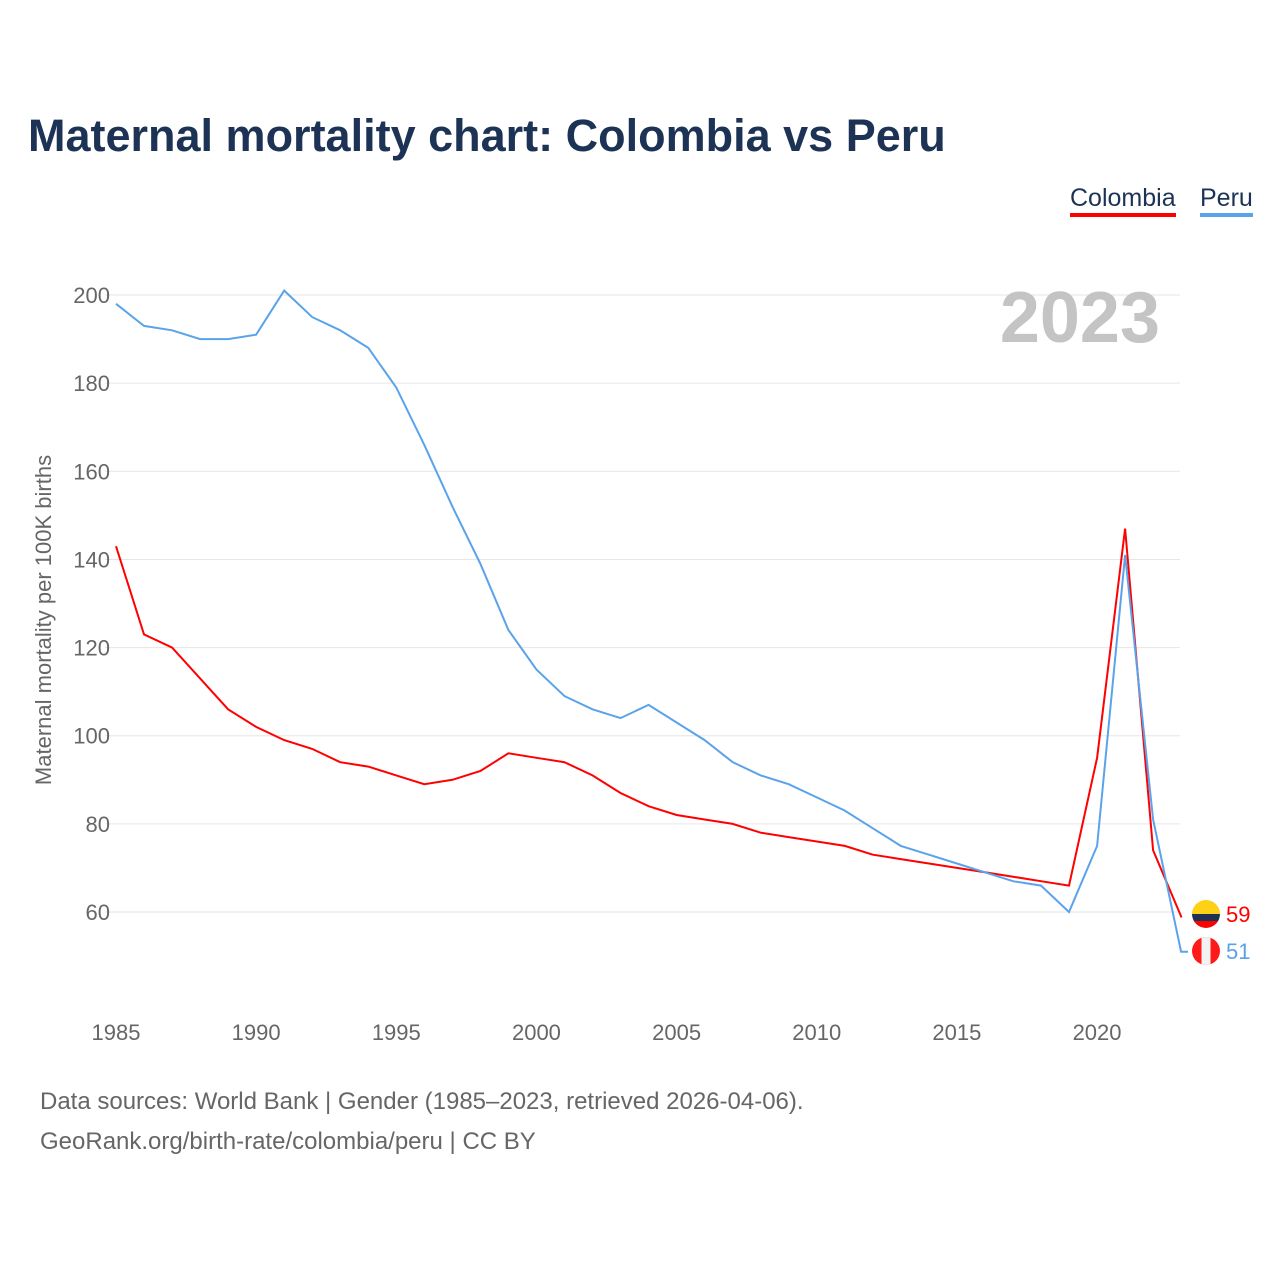 The width and height of the screenshot is (1280, 1280). Describe the element at coordinates (91, 383) in the screenshot. I see `y-tick-label: 180` at that location.